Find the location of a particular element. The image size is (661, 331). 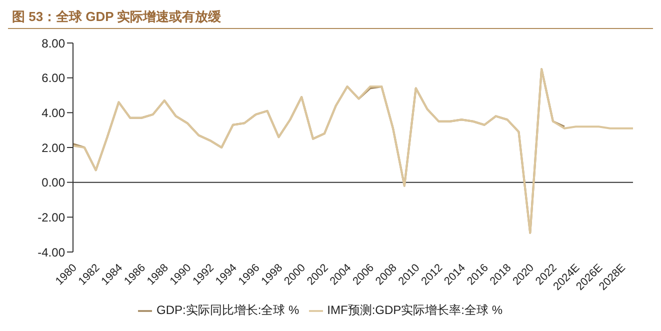

y-tick-label: 8.00 is located at coordinates (54, 43).